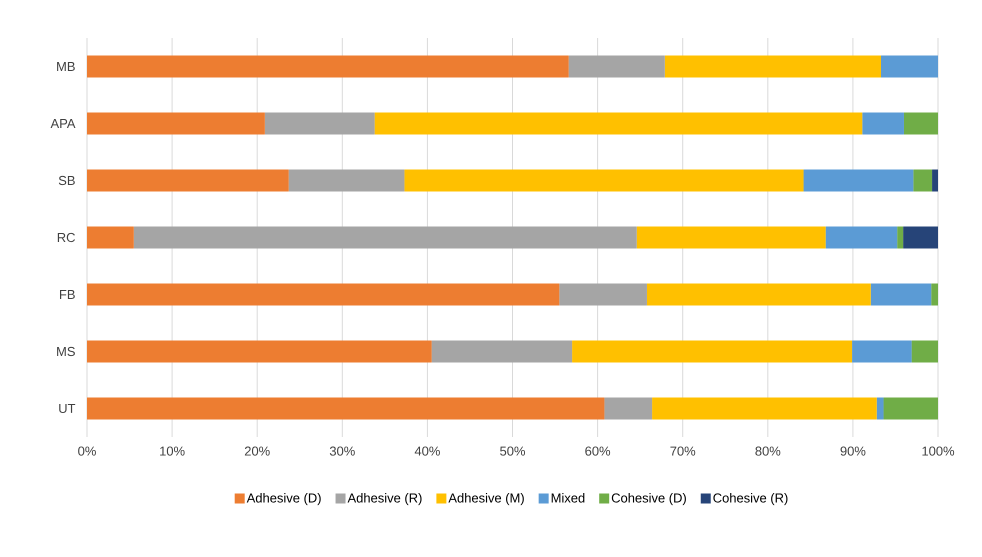  I want to click on y-tick-label: UT, so click(67, 409).